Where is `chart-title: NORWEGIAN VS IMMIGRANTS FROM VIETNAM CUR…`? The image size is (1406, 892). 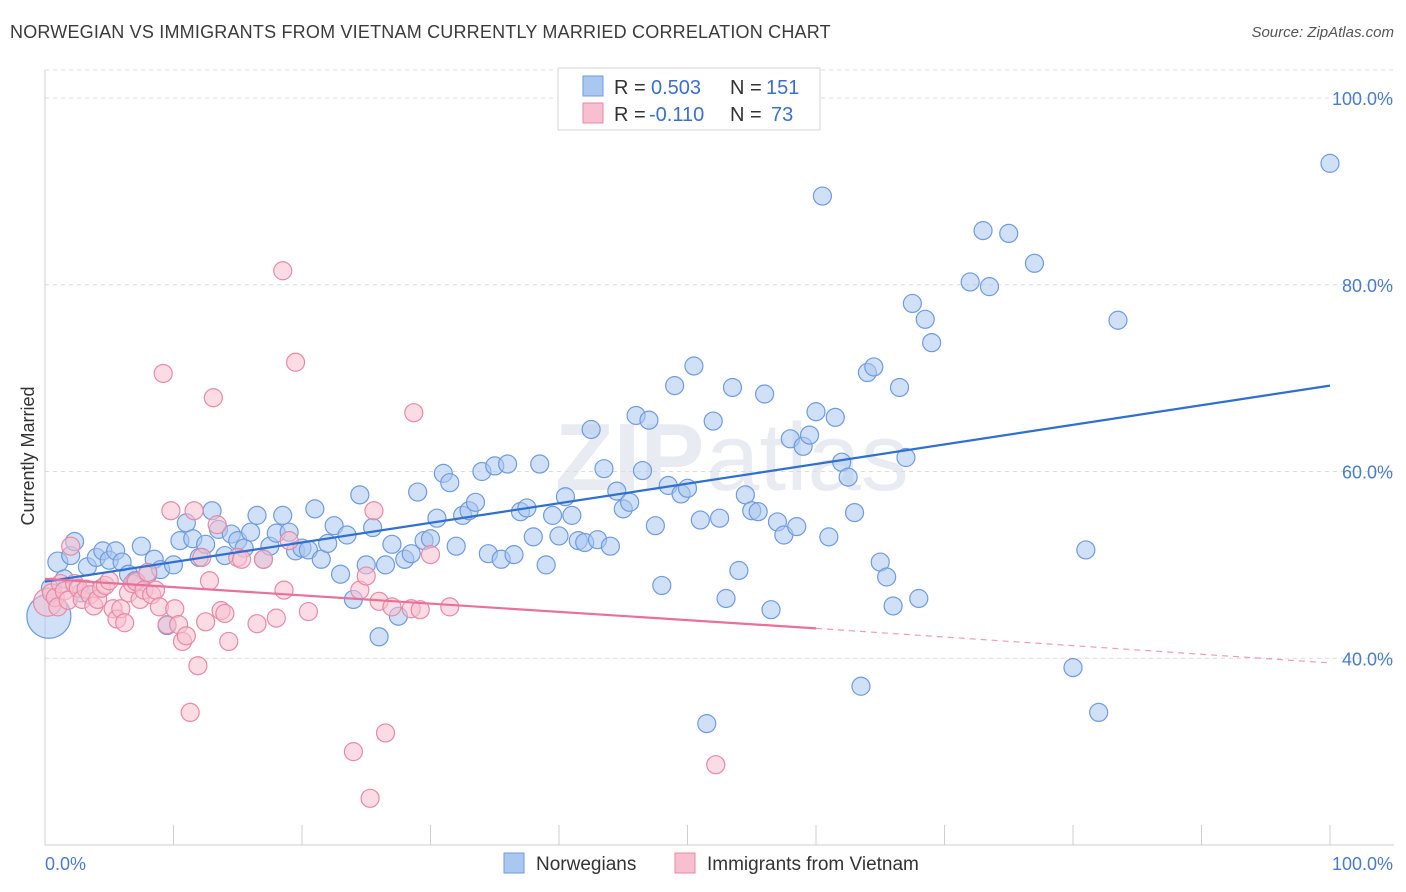
chart-title: NORWEGIAN VS IMMIGRANTS FROM VIETNAM CUR… is located at coordinates (420, 32).